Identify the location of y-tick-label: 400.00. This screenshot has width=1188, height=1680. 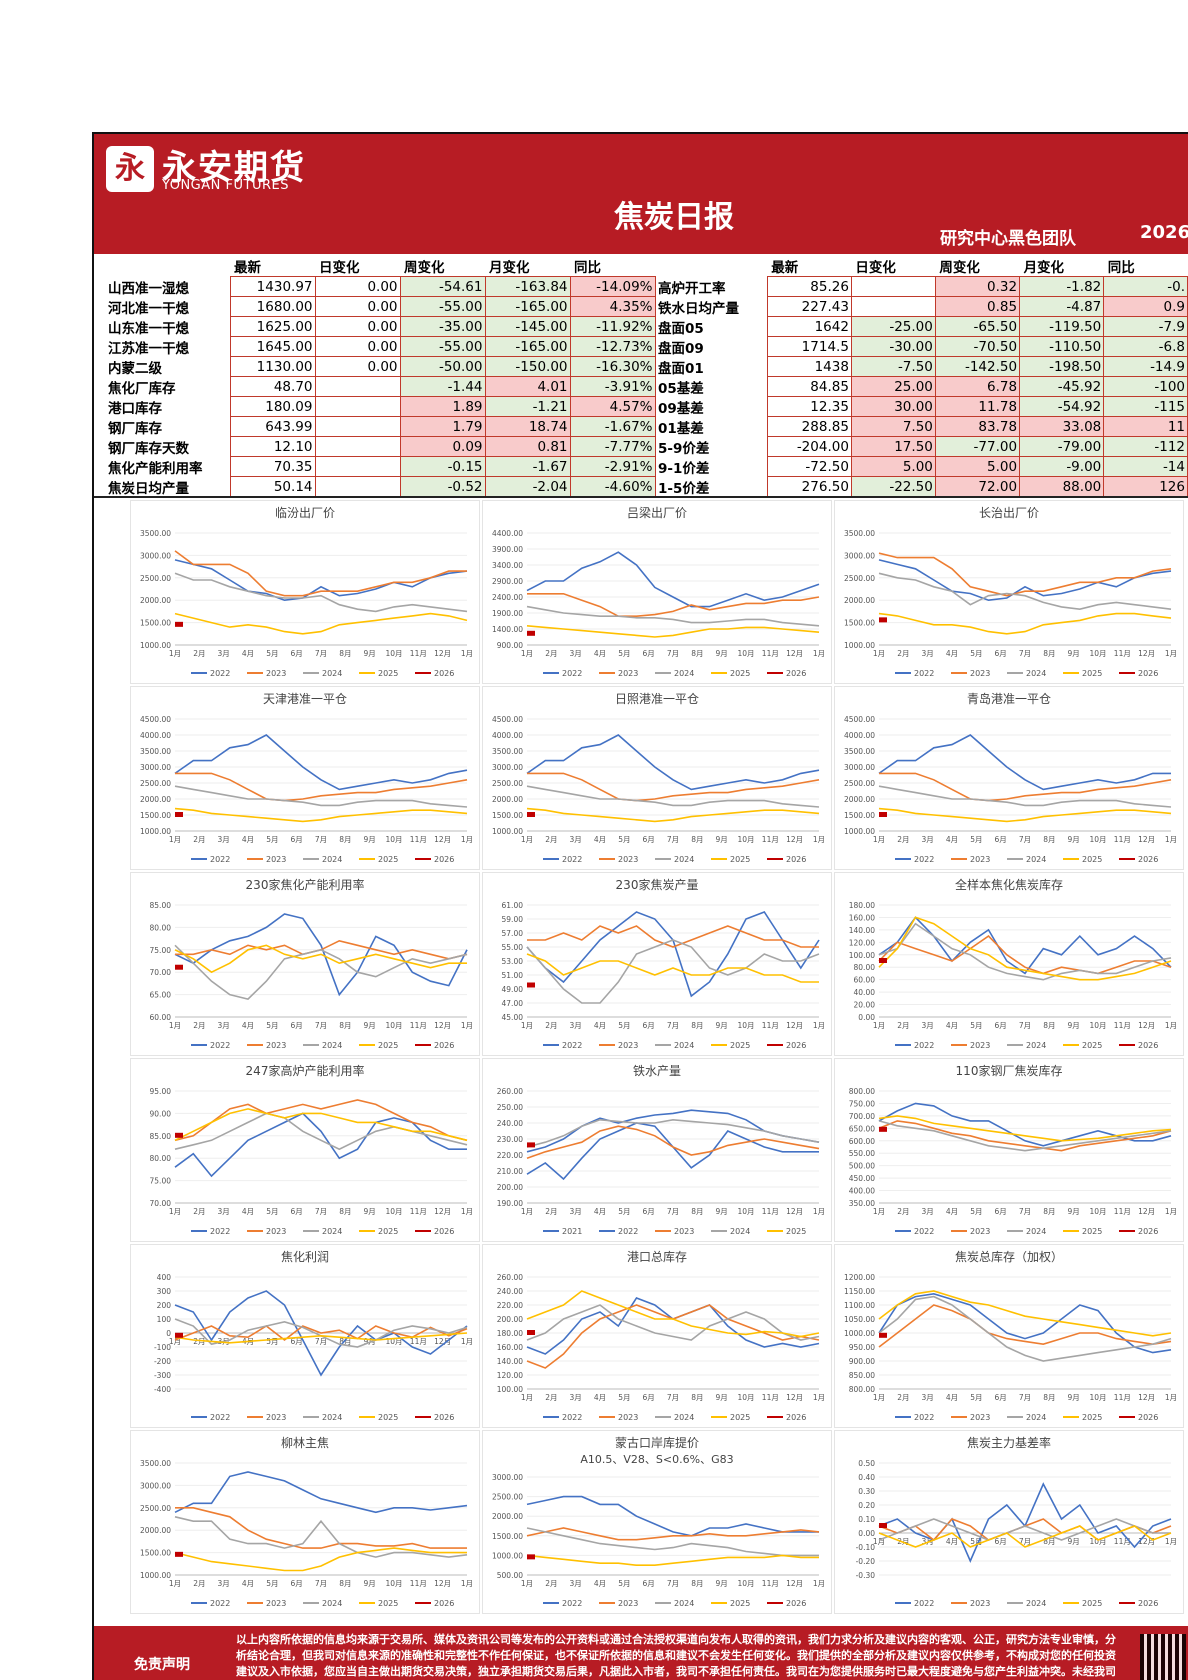
(862, 1191).